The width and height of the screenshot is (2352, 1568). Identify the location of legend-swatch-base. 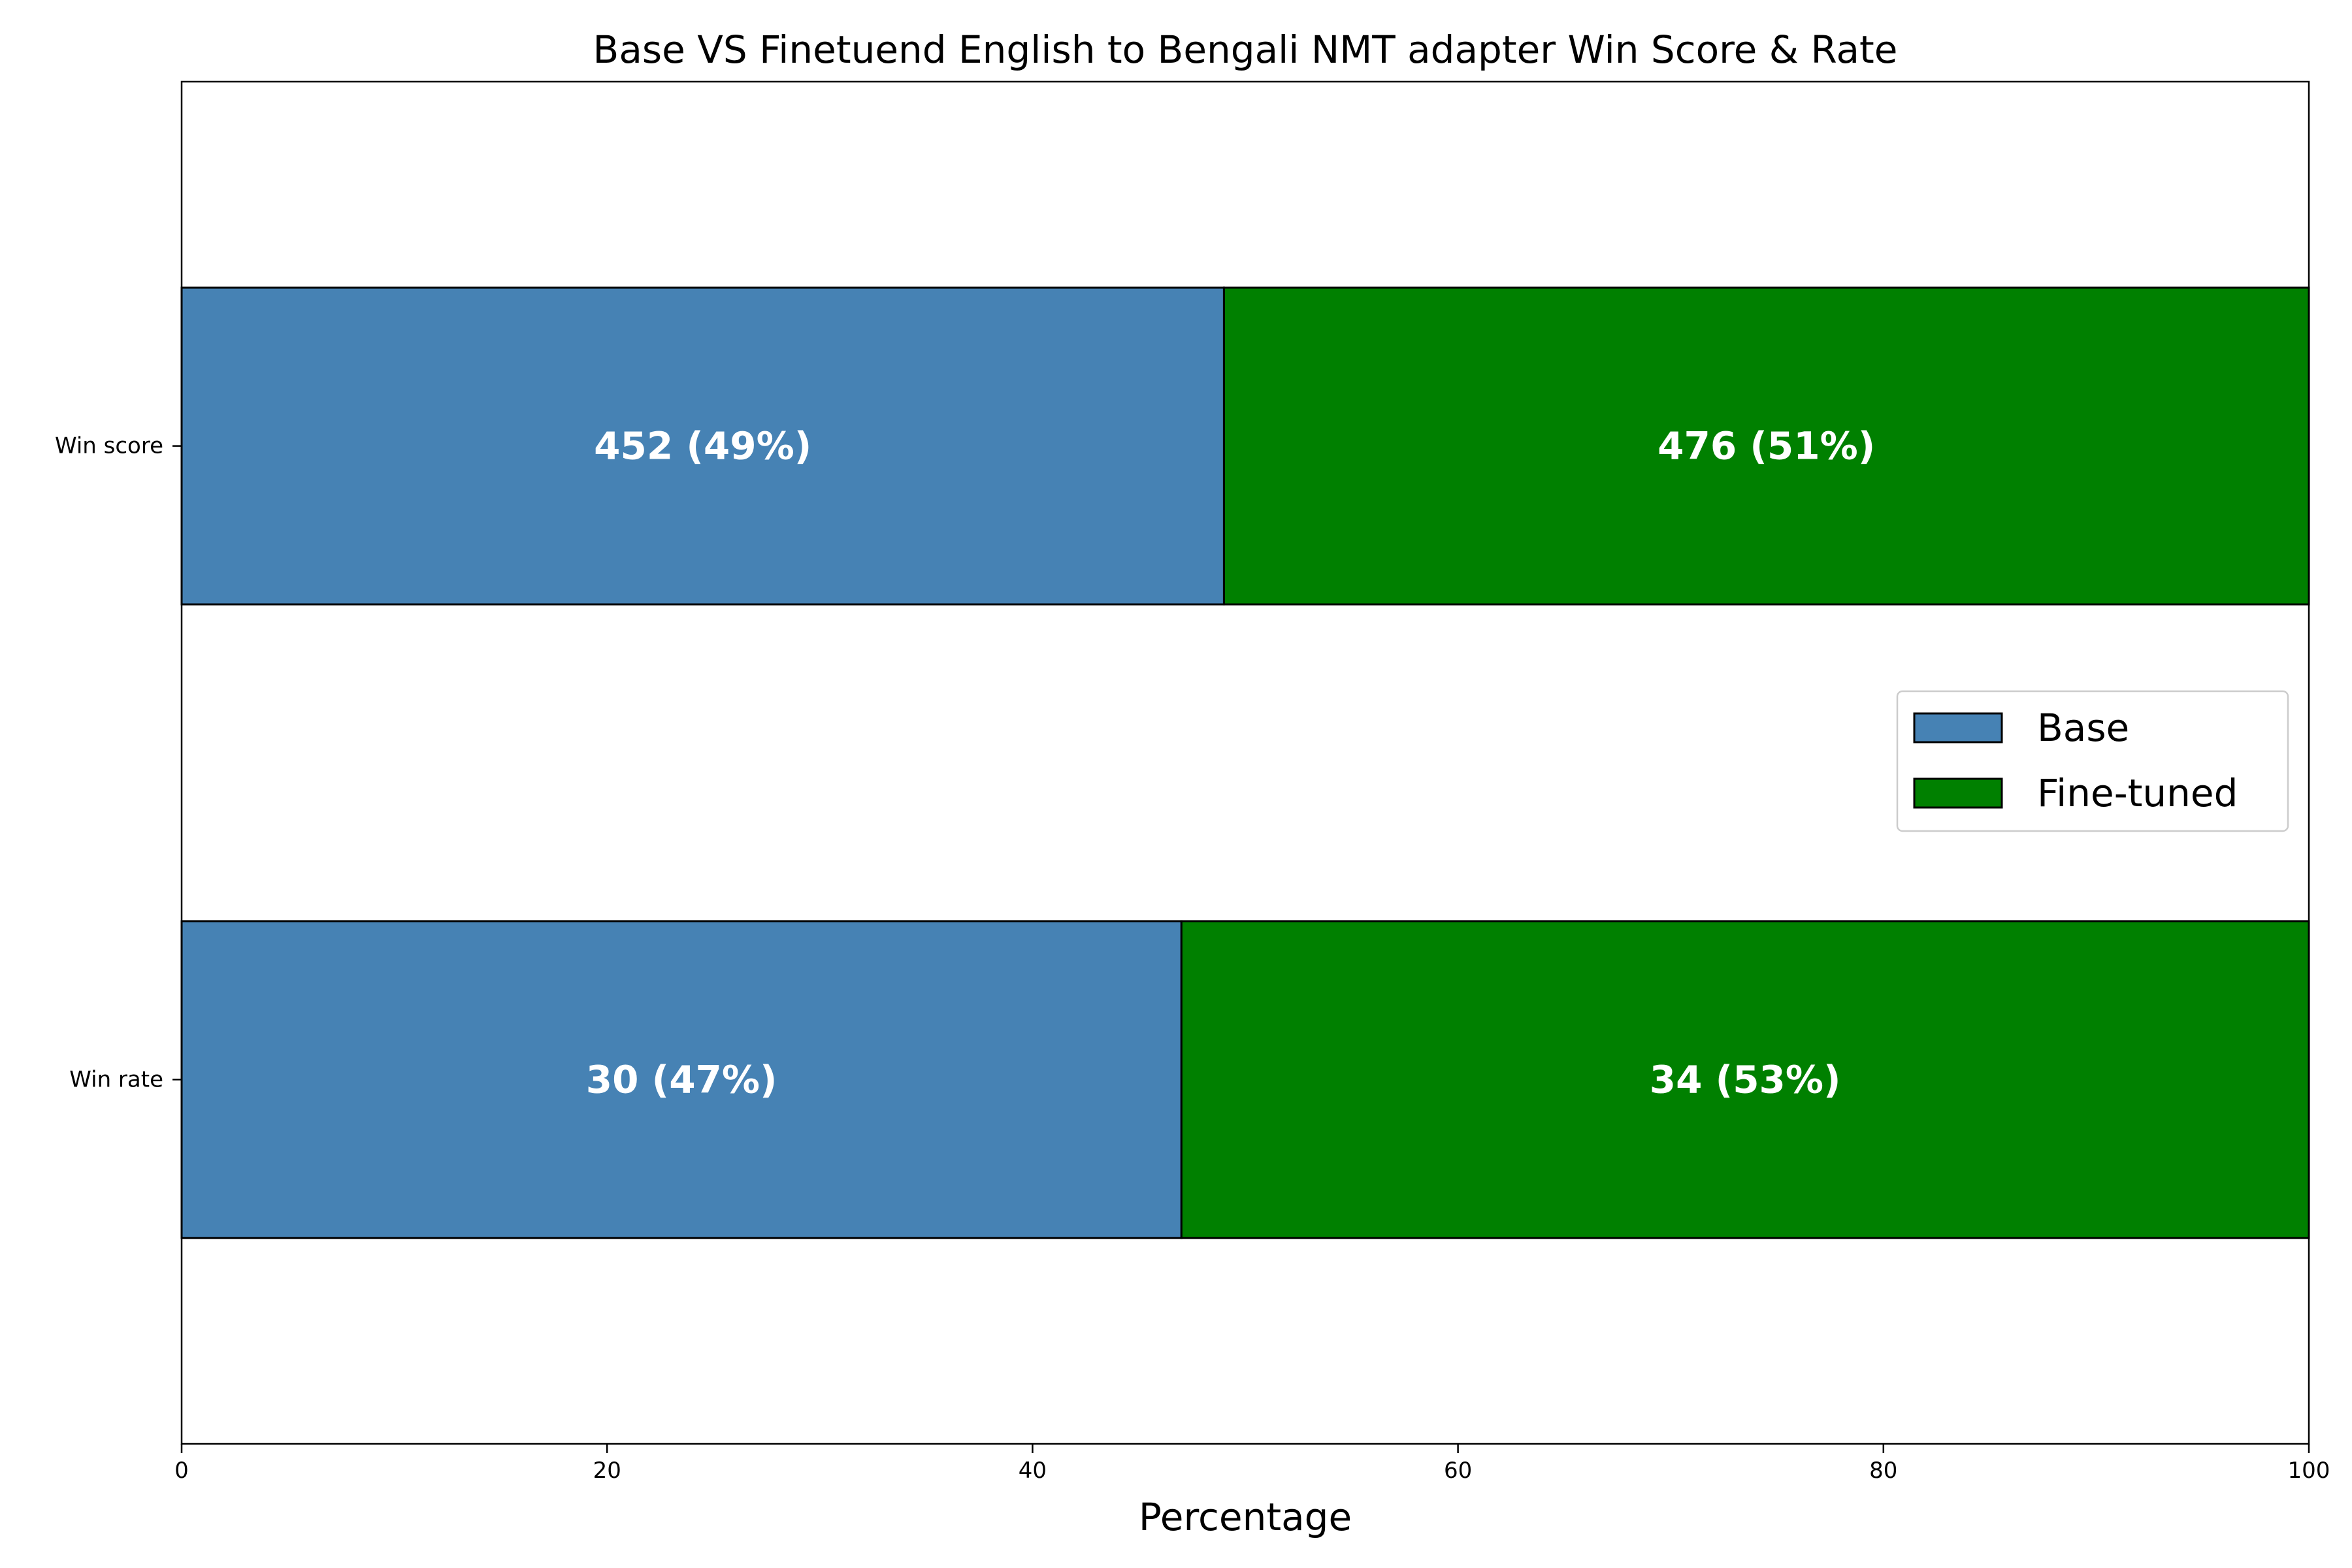
(1958, 727).